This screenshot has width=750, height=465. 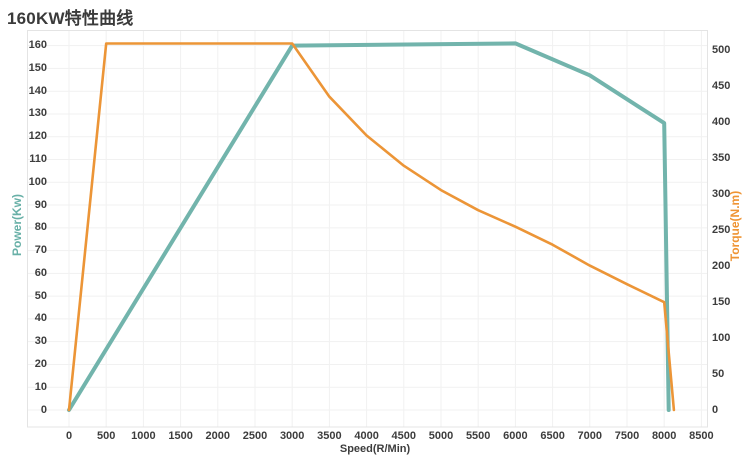 I want to click on x-tick-label: 1500, so click(x=180, y=436).